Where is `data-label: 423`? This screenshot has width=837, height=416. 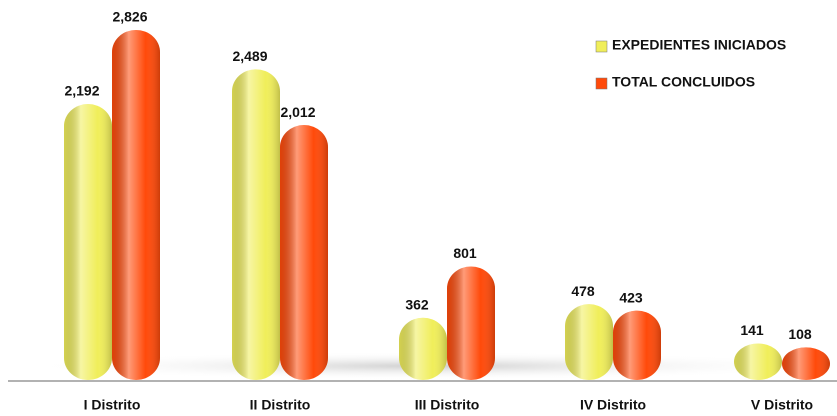
data-label: 423 is located at coordinates (631, 297).